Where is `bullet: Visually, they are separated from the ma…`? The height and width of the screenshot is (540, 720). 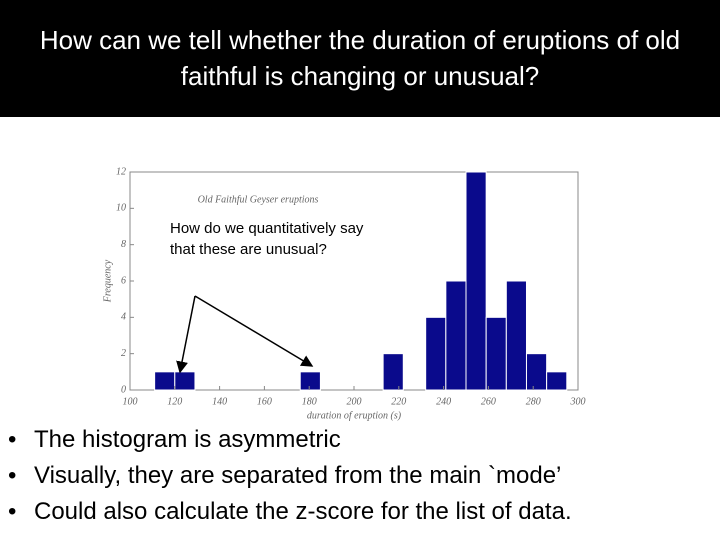 bullet: Visually, they are separated from the ma… is located at coordinates (360, 476).